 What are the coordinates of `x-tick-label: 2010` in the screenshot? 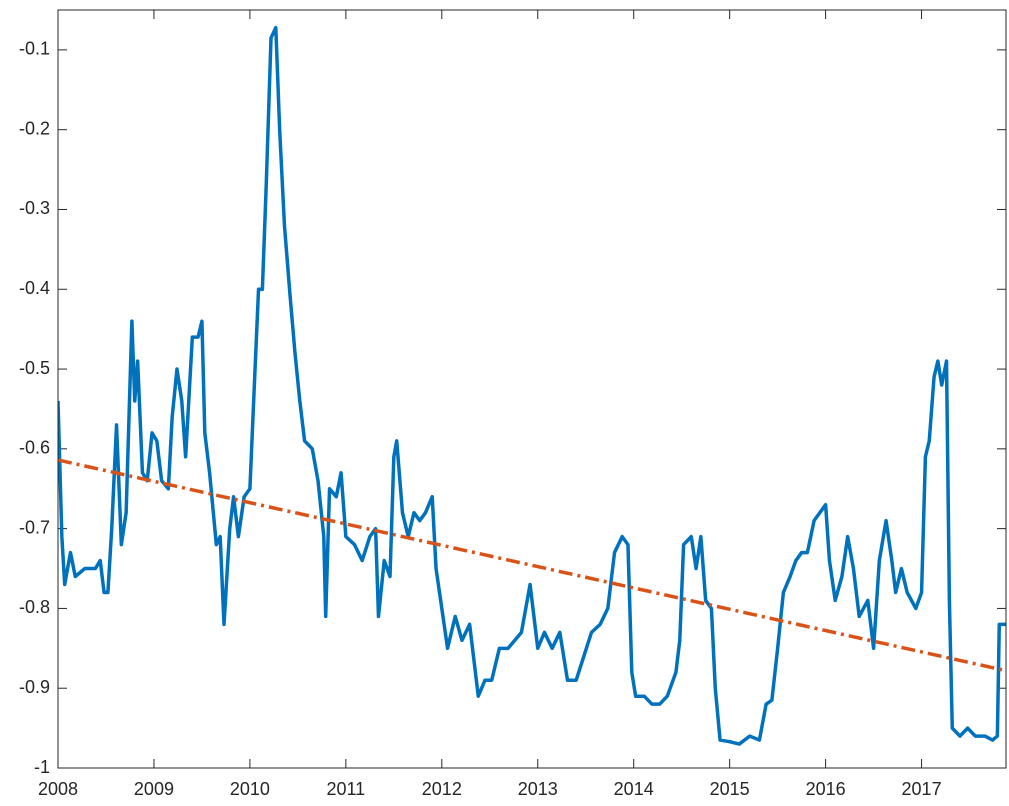 It's located at (250, 789).